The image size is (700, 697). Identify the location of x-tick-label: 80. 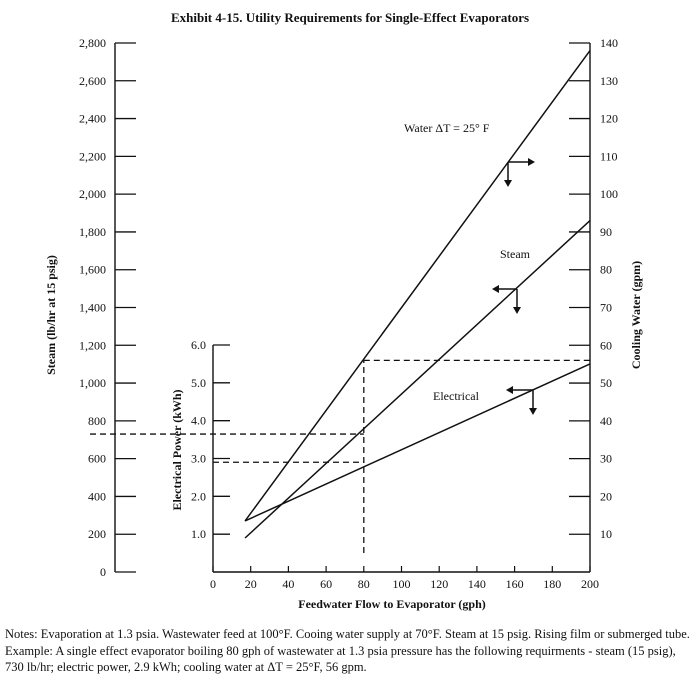
(364, 584).